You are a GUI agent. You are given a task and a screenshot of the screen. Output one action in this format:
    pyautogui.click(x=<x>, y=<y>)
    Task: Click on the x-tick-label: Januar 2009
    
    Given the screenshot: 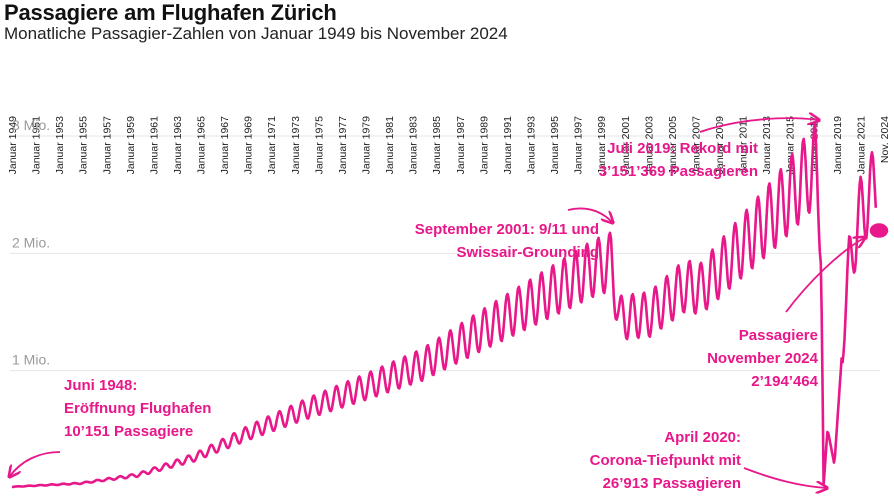 What is the action you would take?
    pyautogui.click(x=720, y=145)
    